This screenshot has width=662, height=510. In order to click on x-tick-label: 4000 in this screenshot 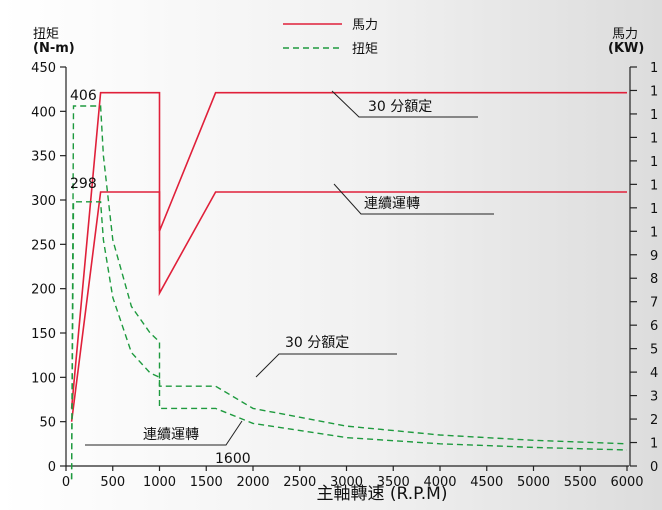, I will do `click(439, 482)`.